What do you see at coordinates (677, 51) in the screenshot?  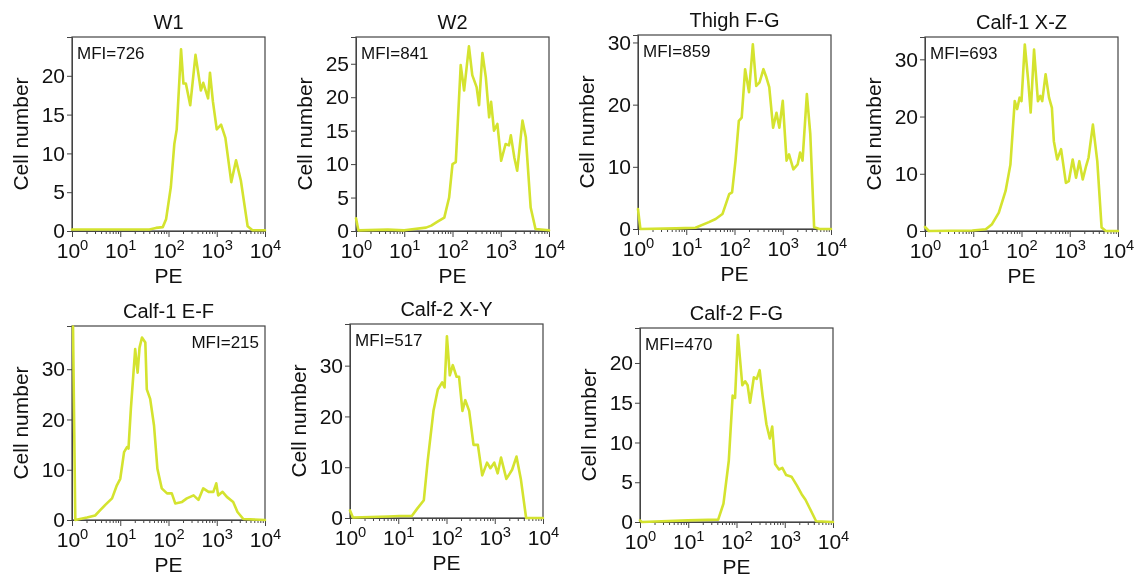 I see `annotation: MFI=859` at bounding box center [677, 51].